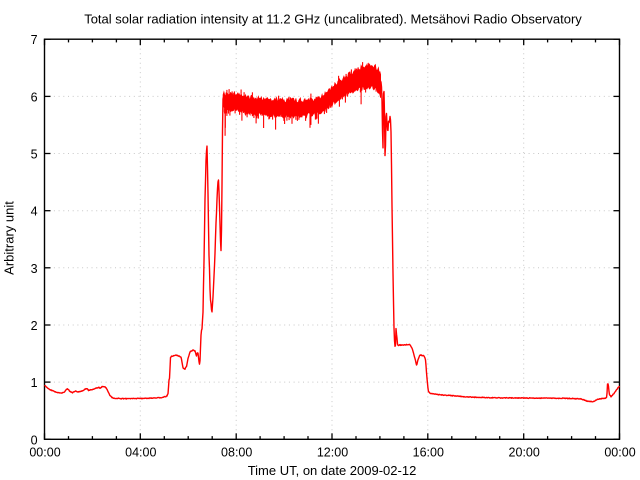  Describe the element at coordinates (34, 40) in the screenshot. I see `svg-text: 7` at that location.